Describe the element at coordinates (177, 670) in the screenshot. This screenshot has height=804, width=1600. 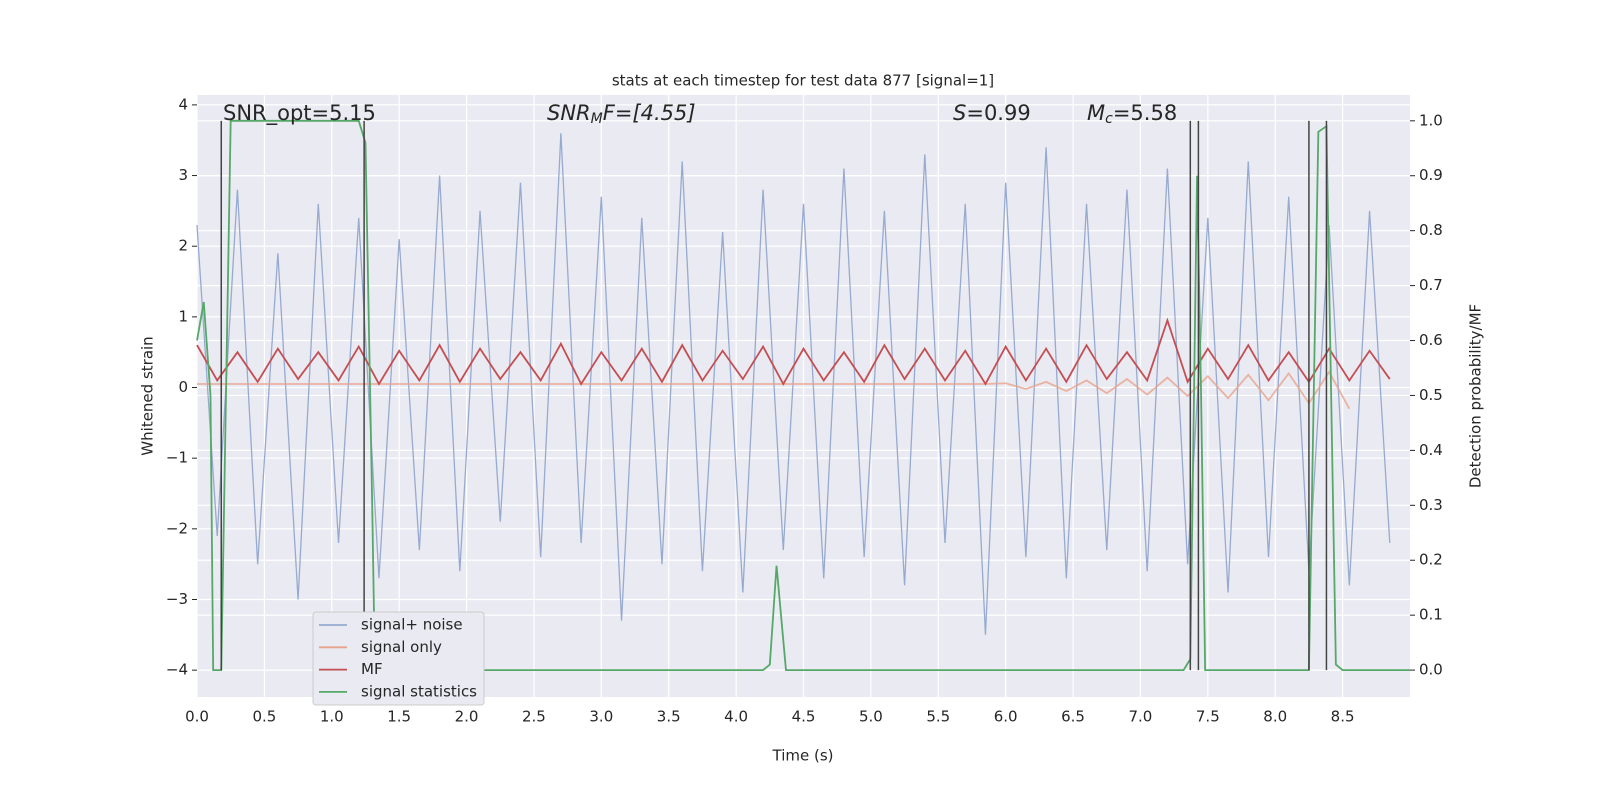
I see `y-tick-label: −4` at that location.